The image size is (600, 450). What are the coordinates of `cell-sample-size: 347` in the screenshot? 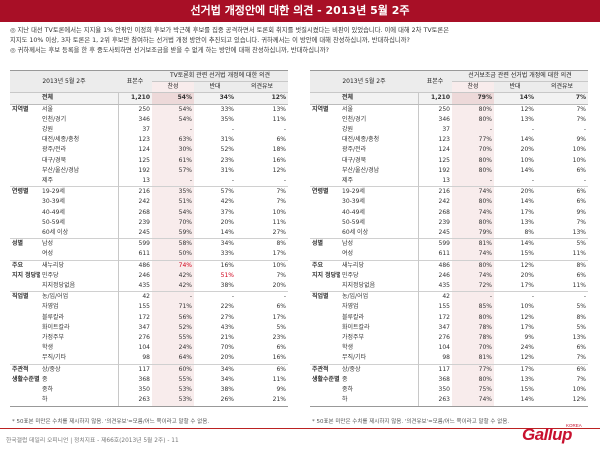 It's located at (134, 328).